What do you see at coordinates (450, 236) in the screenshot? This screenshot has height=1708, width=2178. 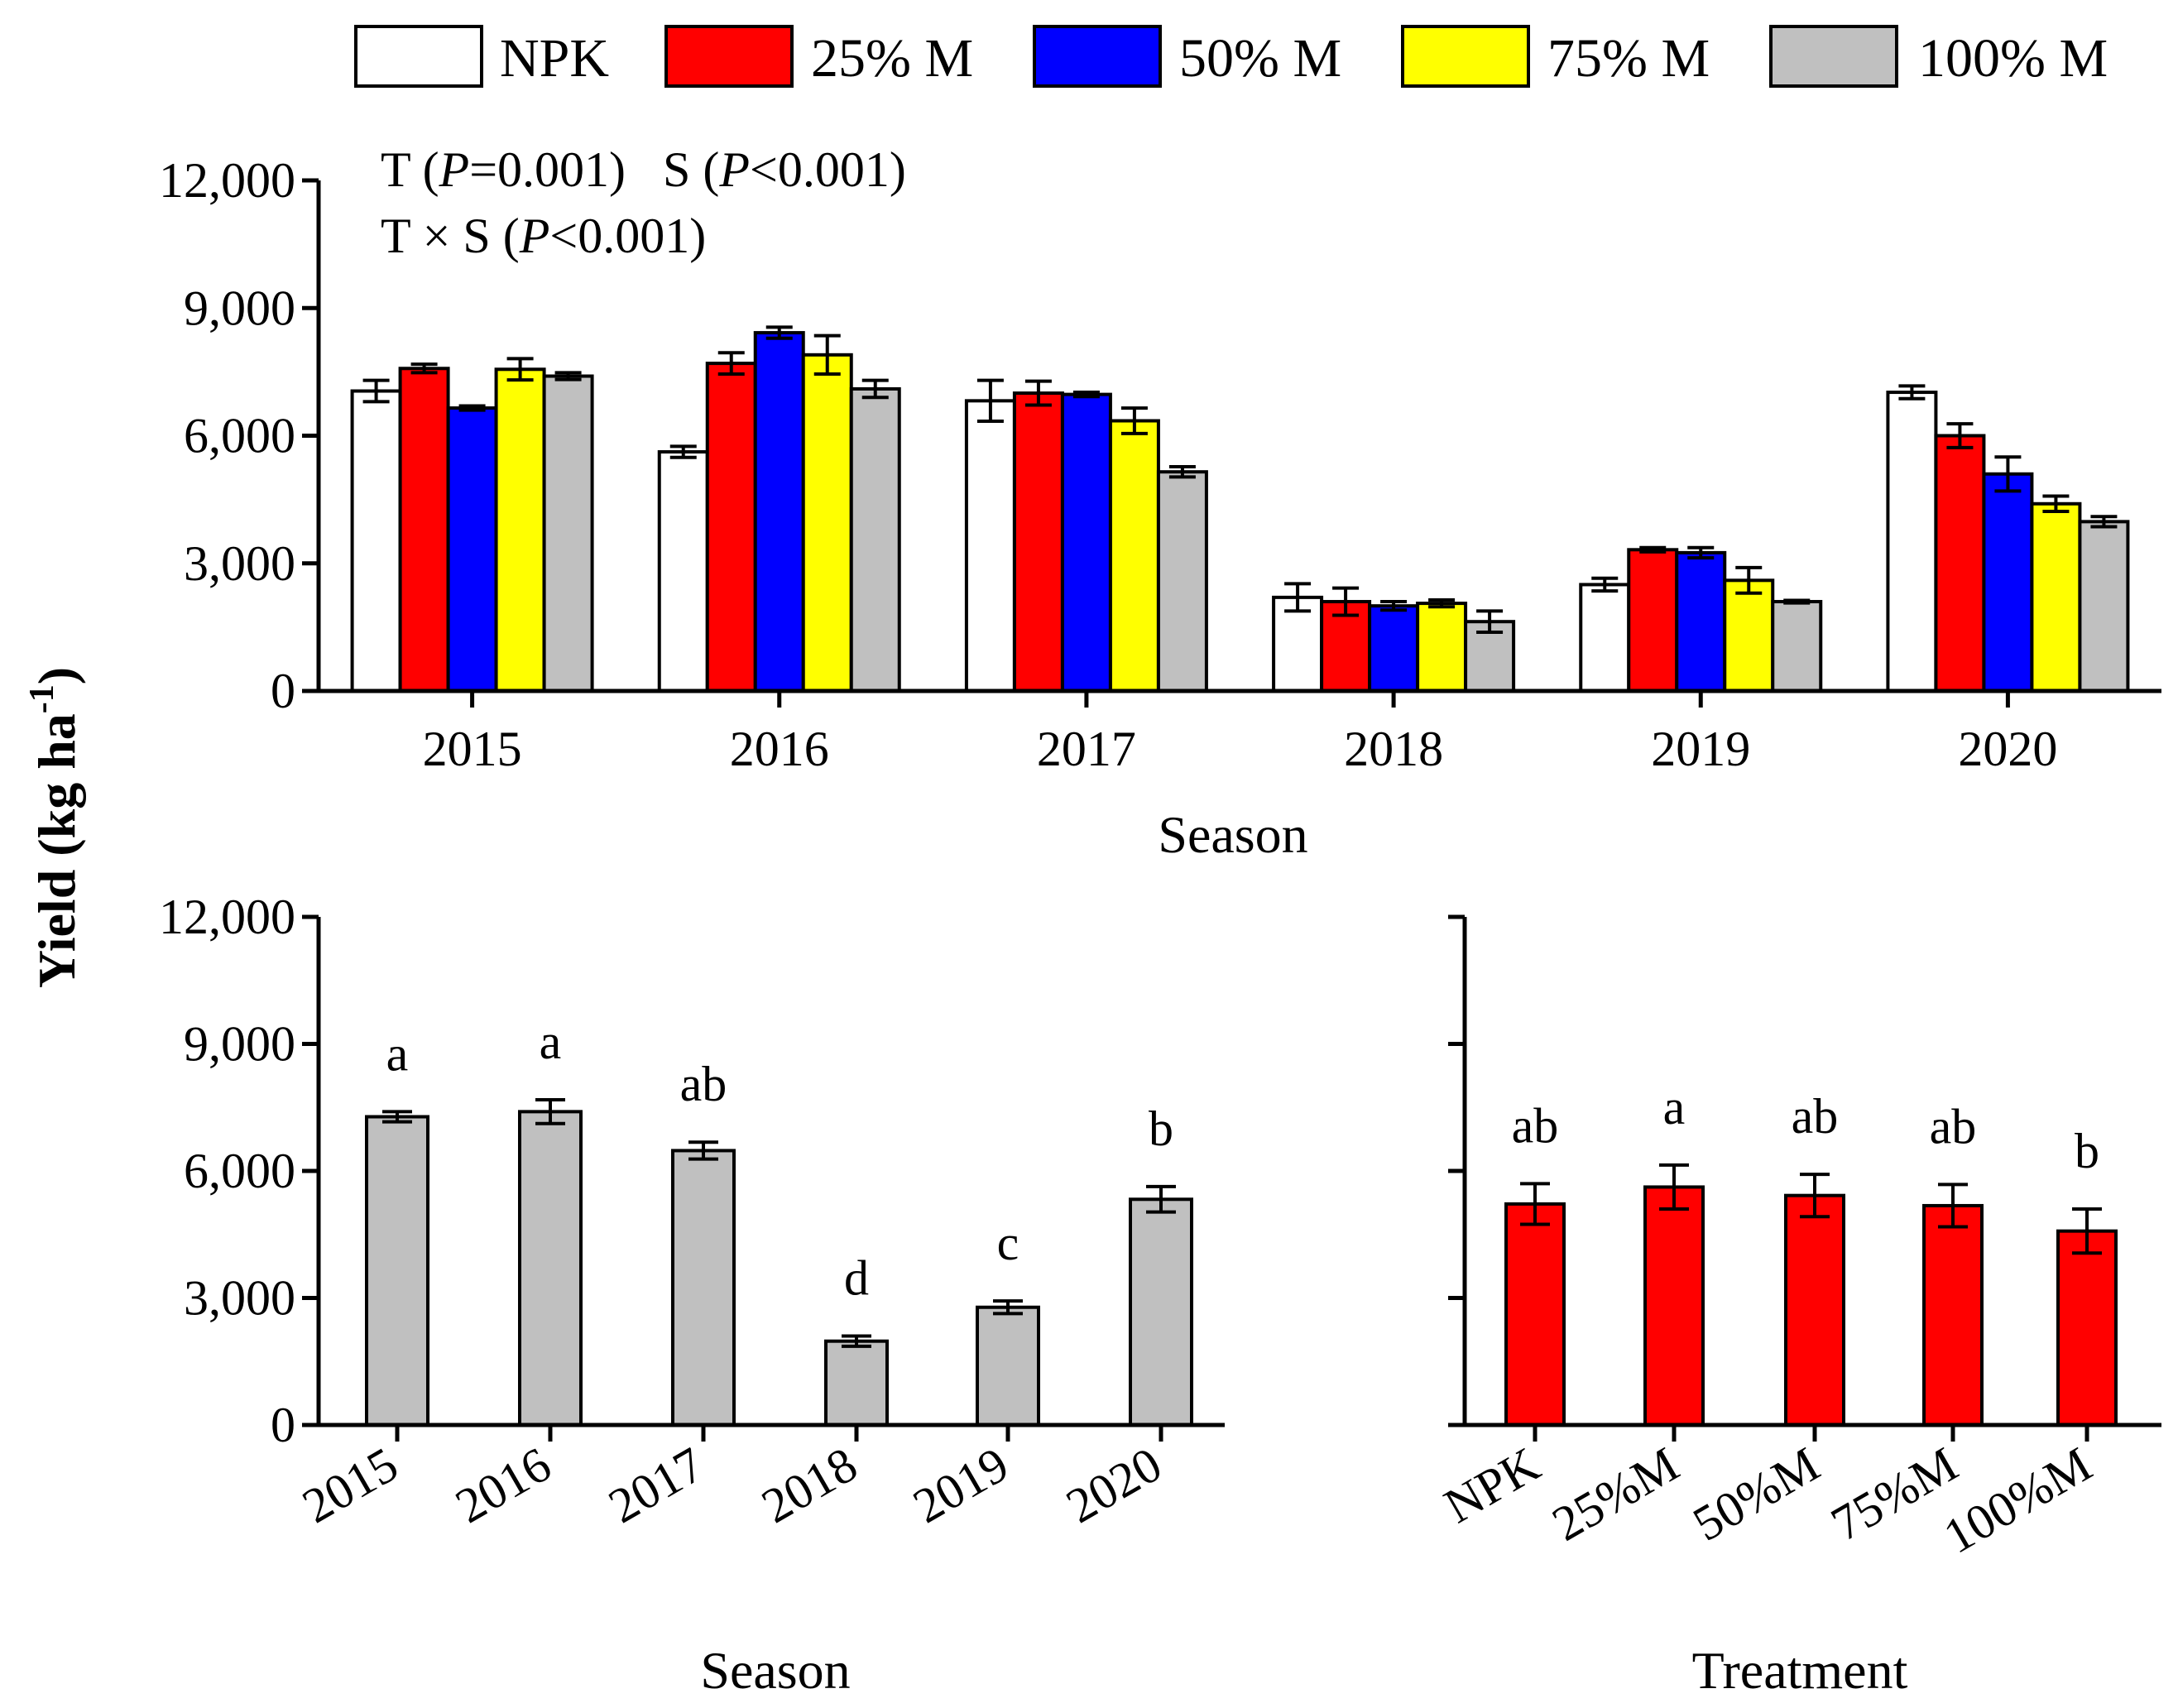 I see `stat-ts-label: T × S (` at bounding box center [450, 236].